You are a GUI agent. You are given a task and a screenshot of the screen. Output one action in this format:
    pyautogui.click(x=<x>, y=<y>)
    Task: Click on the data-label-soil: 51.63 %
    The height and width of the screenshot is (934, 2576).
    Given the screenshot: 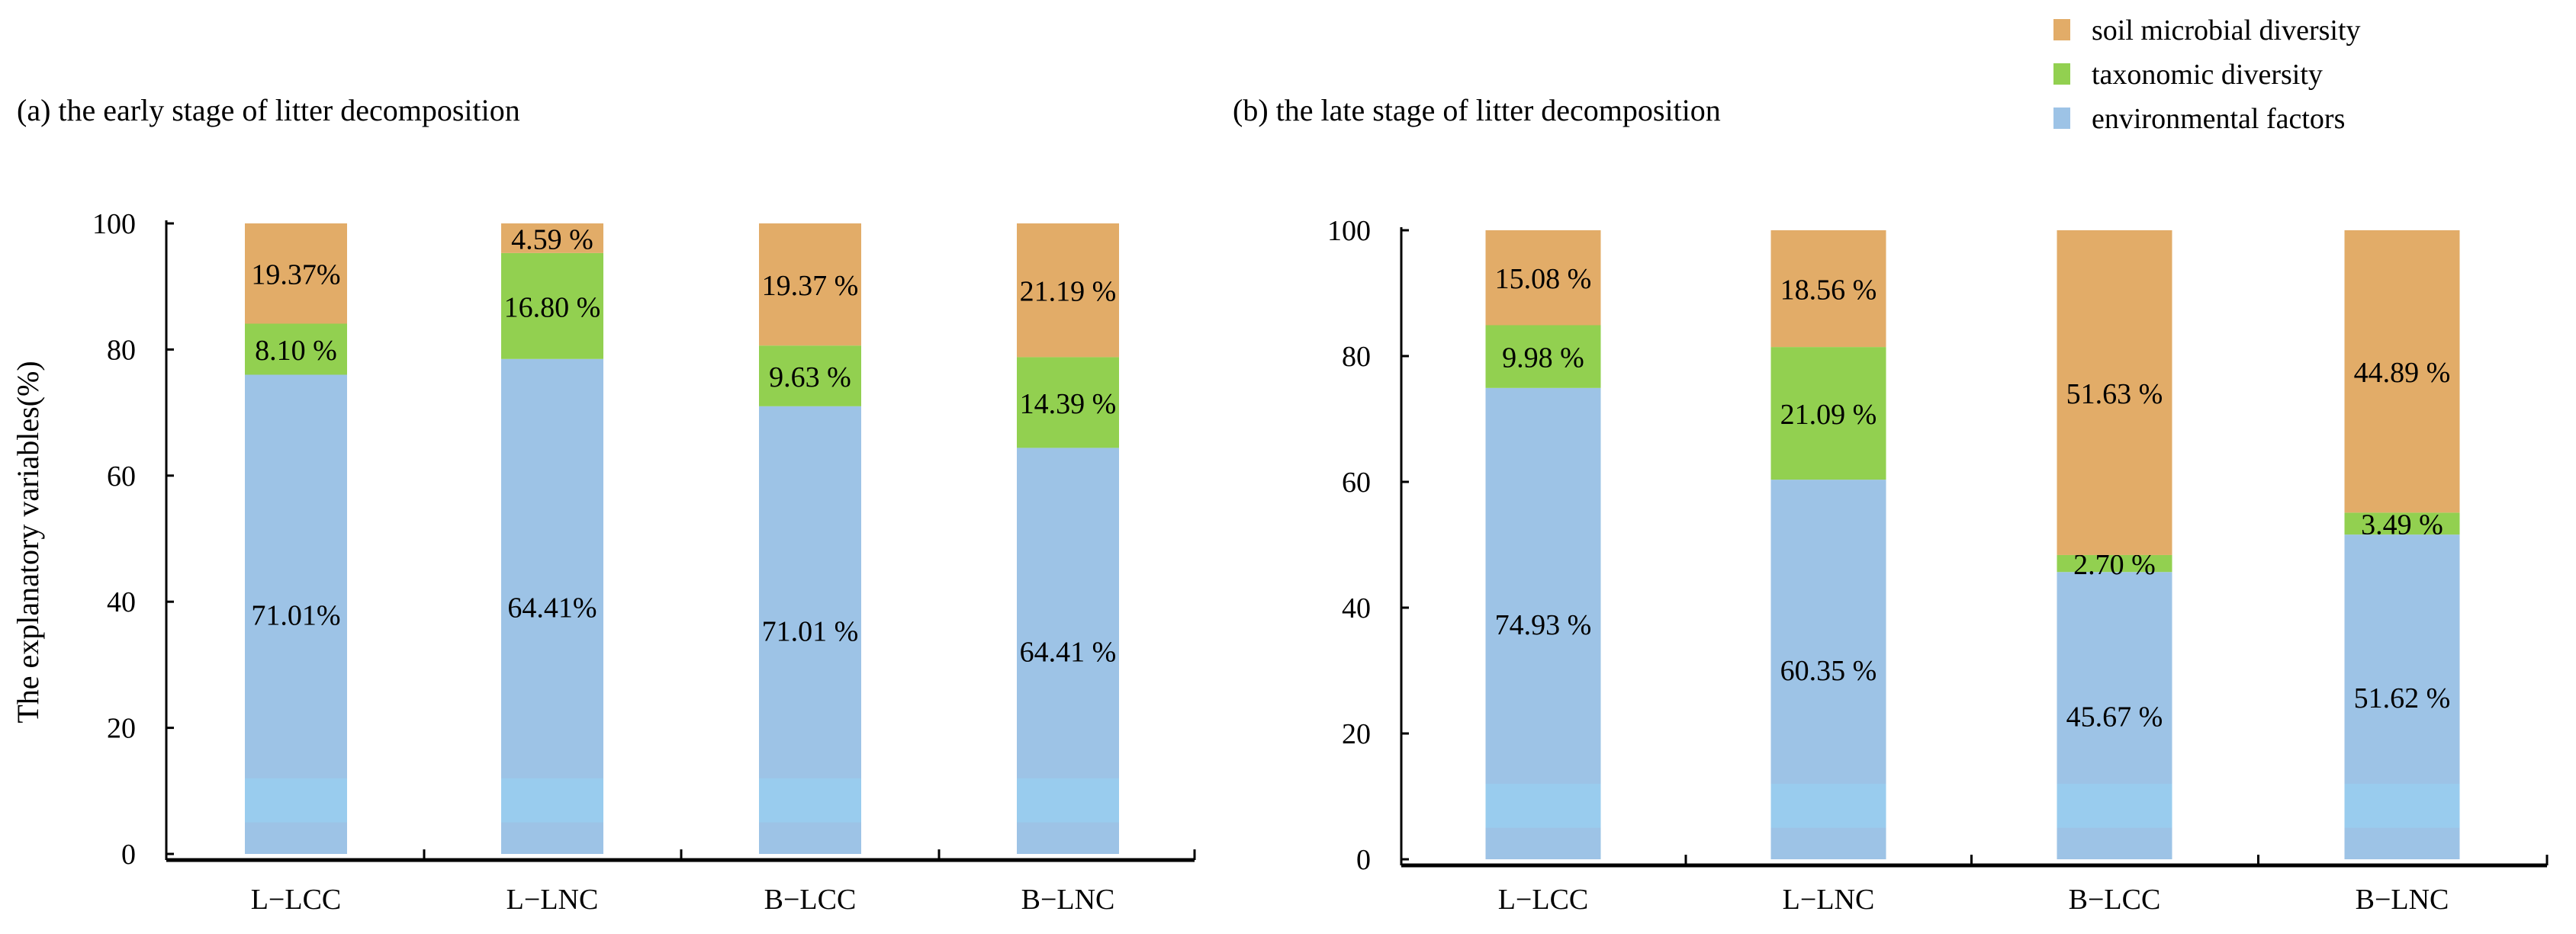 What is the action you would take?
    pyautogui.click(x=2115, y=394)
    